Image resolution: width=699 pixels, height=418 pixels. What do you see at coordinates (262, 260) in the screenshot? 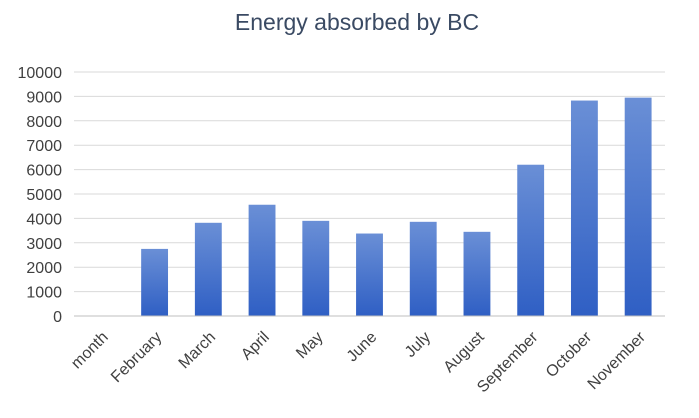
I see `bar-april` at bounding box center [262, 260].